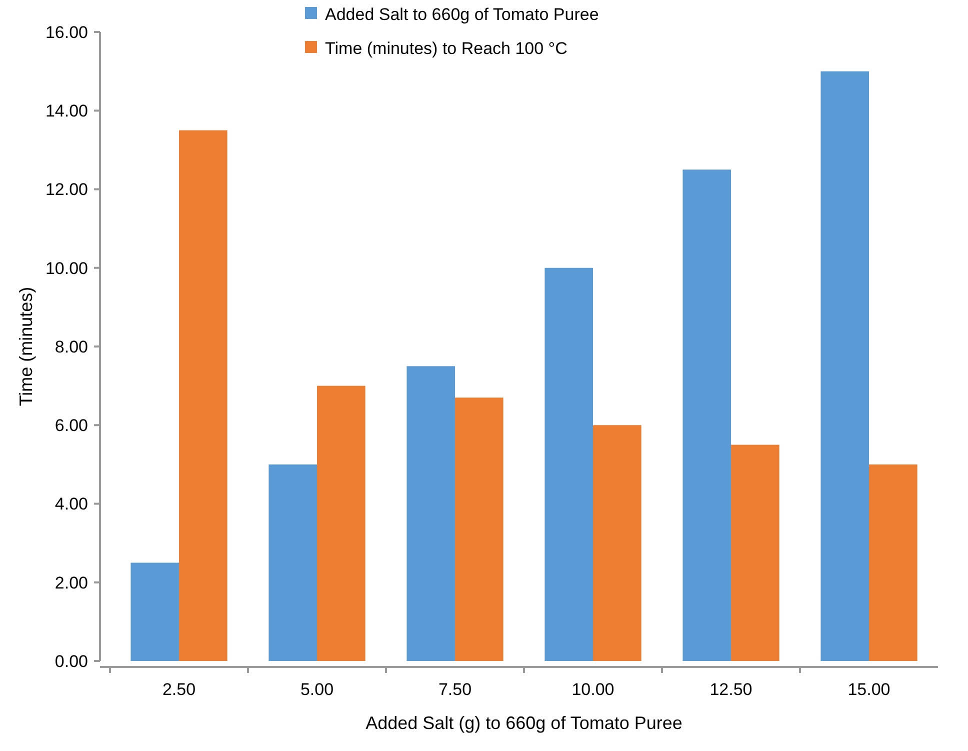  I want to click on x-tick-label: 5.00, so click(317, 689).